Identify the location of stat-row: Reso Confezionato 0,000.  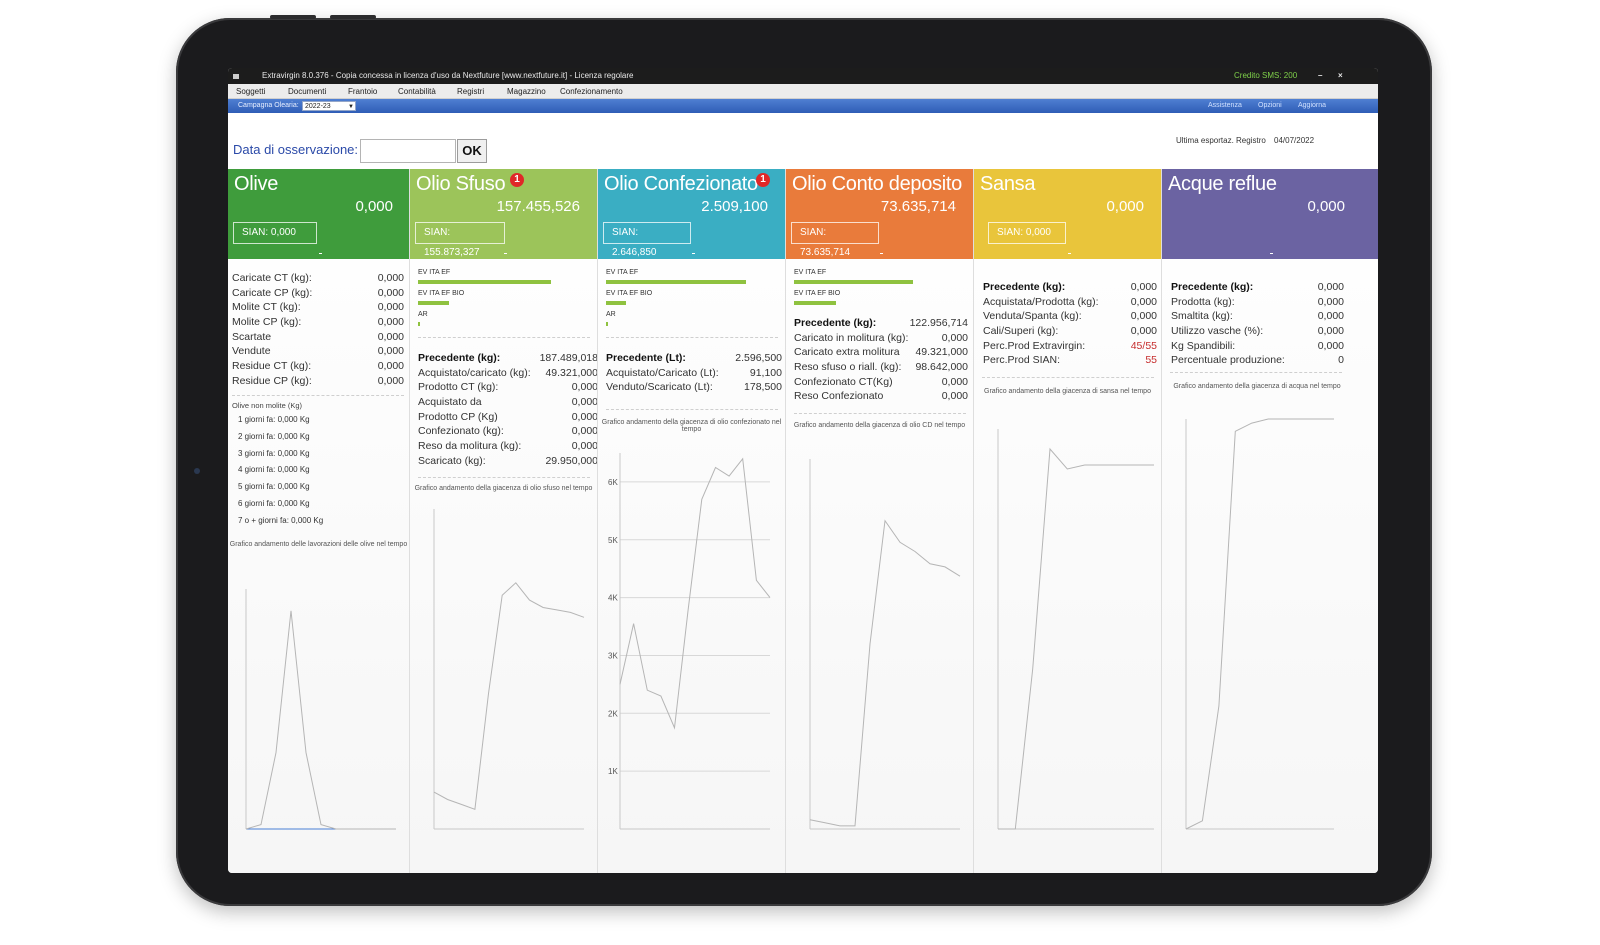
(881, 396).